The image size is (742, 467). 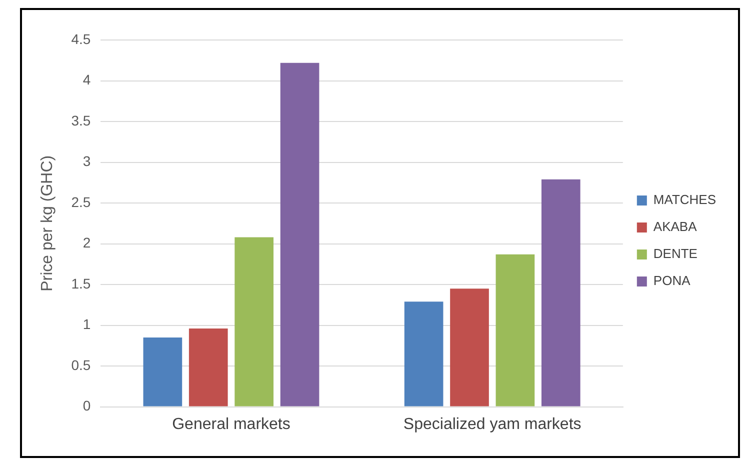 I want to click on x-tick-label: General markets, so click(x=231, y=424).